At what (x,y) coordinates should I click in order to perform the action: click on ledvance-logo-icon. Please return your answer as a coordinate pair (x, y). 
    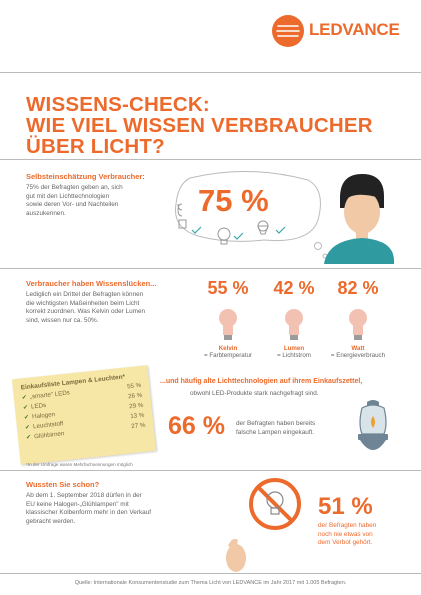
    Looking at the image, I should click on (288, 31).